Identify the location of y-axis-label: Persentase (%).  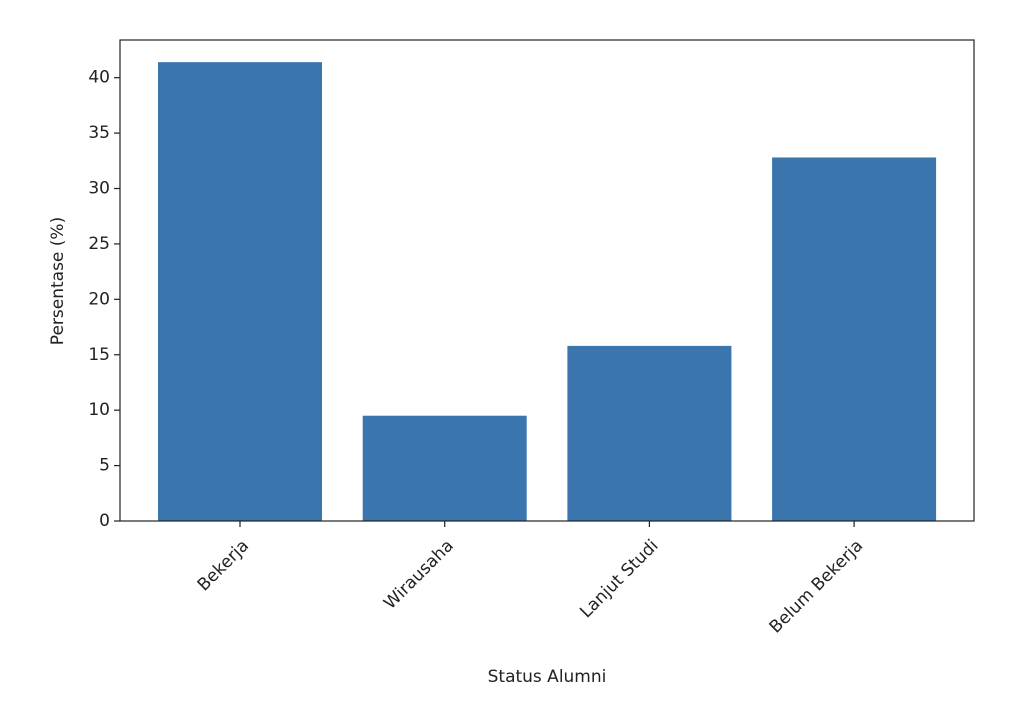
(58, 281).